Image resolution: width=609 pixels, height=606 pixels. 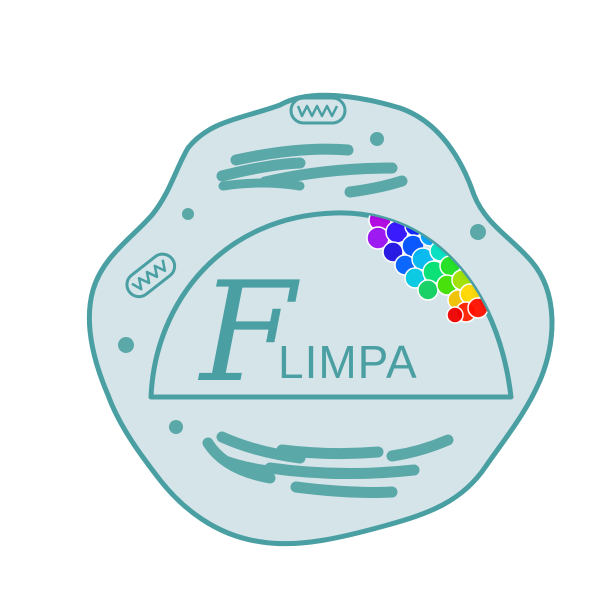 I want to click on brand-word: LIMPA, so click(x=348, y=362).